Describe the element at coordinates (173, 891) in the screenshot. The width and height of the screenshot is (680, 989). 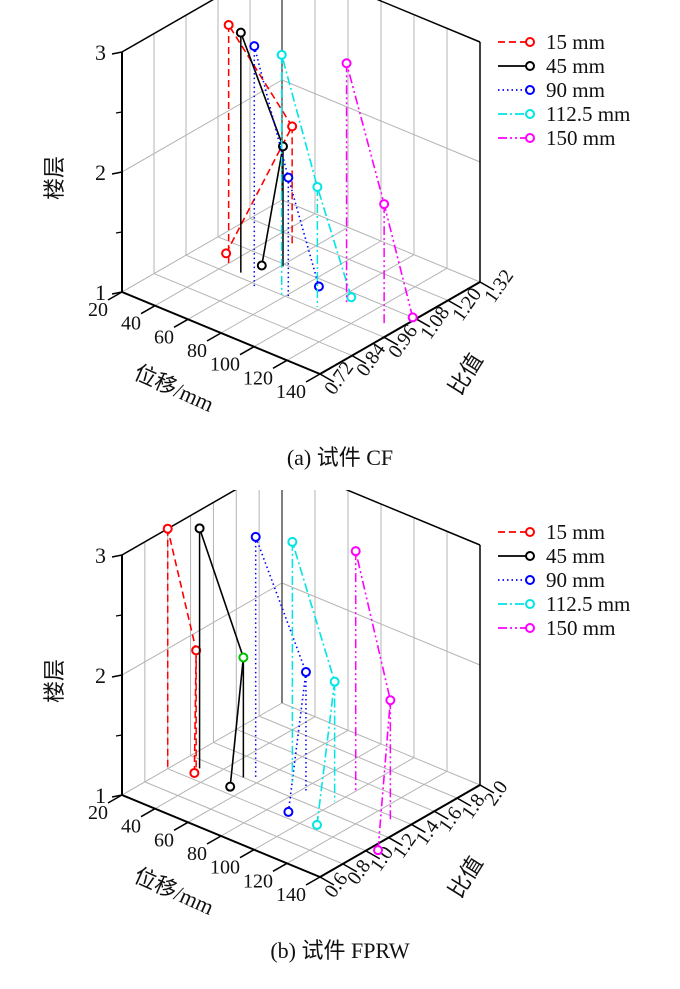
I see `x-axis-title: 位移/mm` at that location.